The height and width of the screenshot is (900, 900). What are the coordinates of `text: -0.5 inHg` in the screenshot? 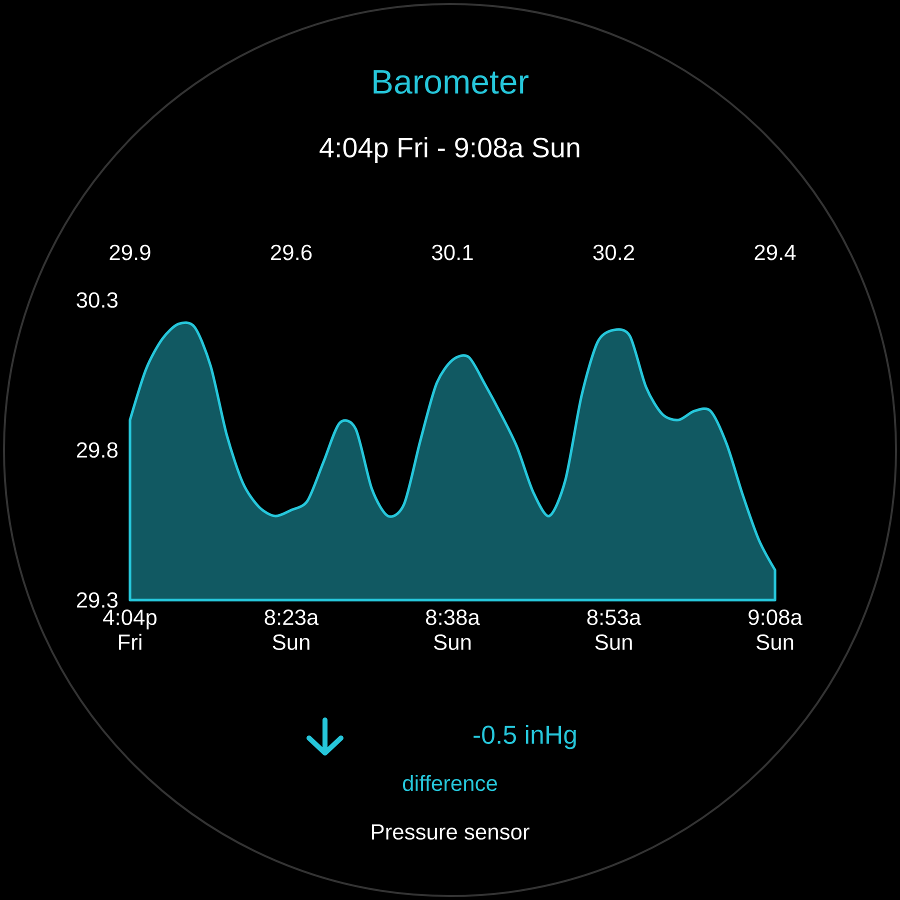 It's located at (525, 737).